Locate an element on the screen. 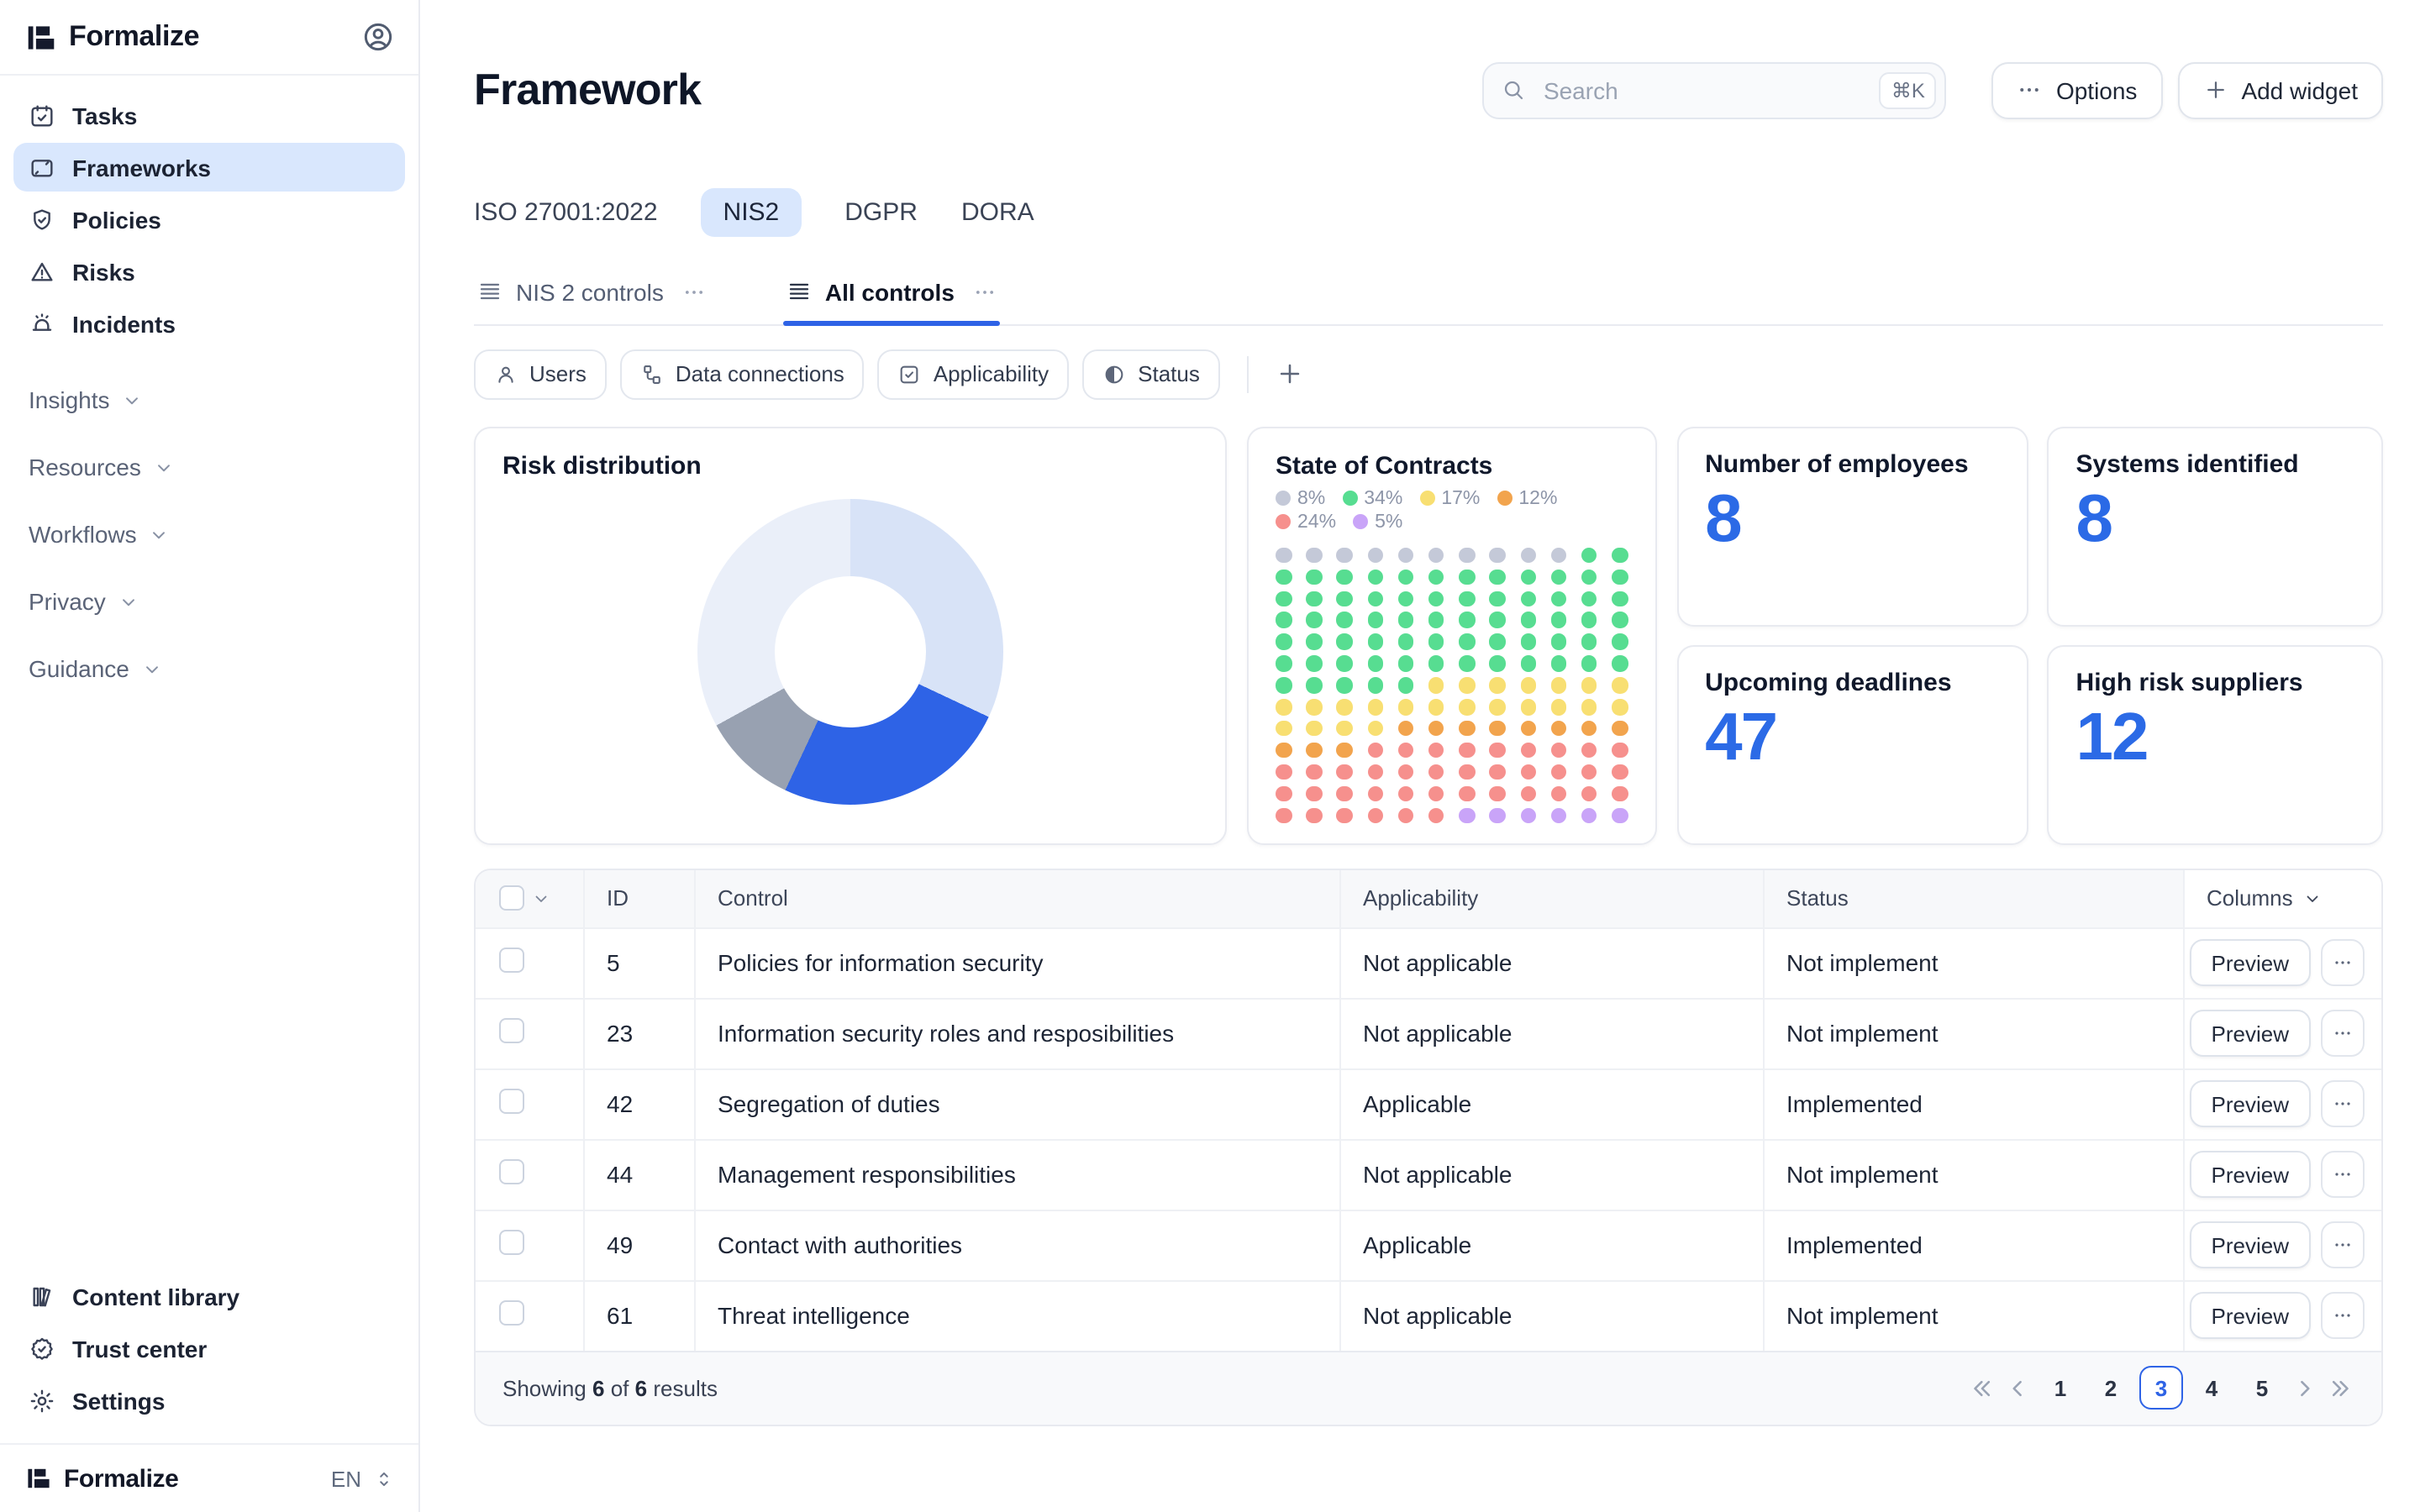  search-icon is located at coordinates (1514, 90).